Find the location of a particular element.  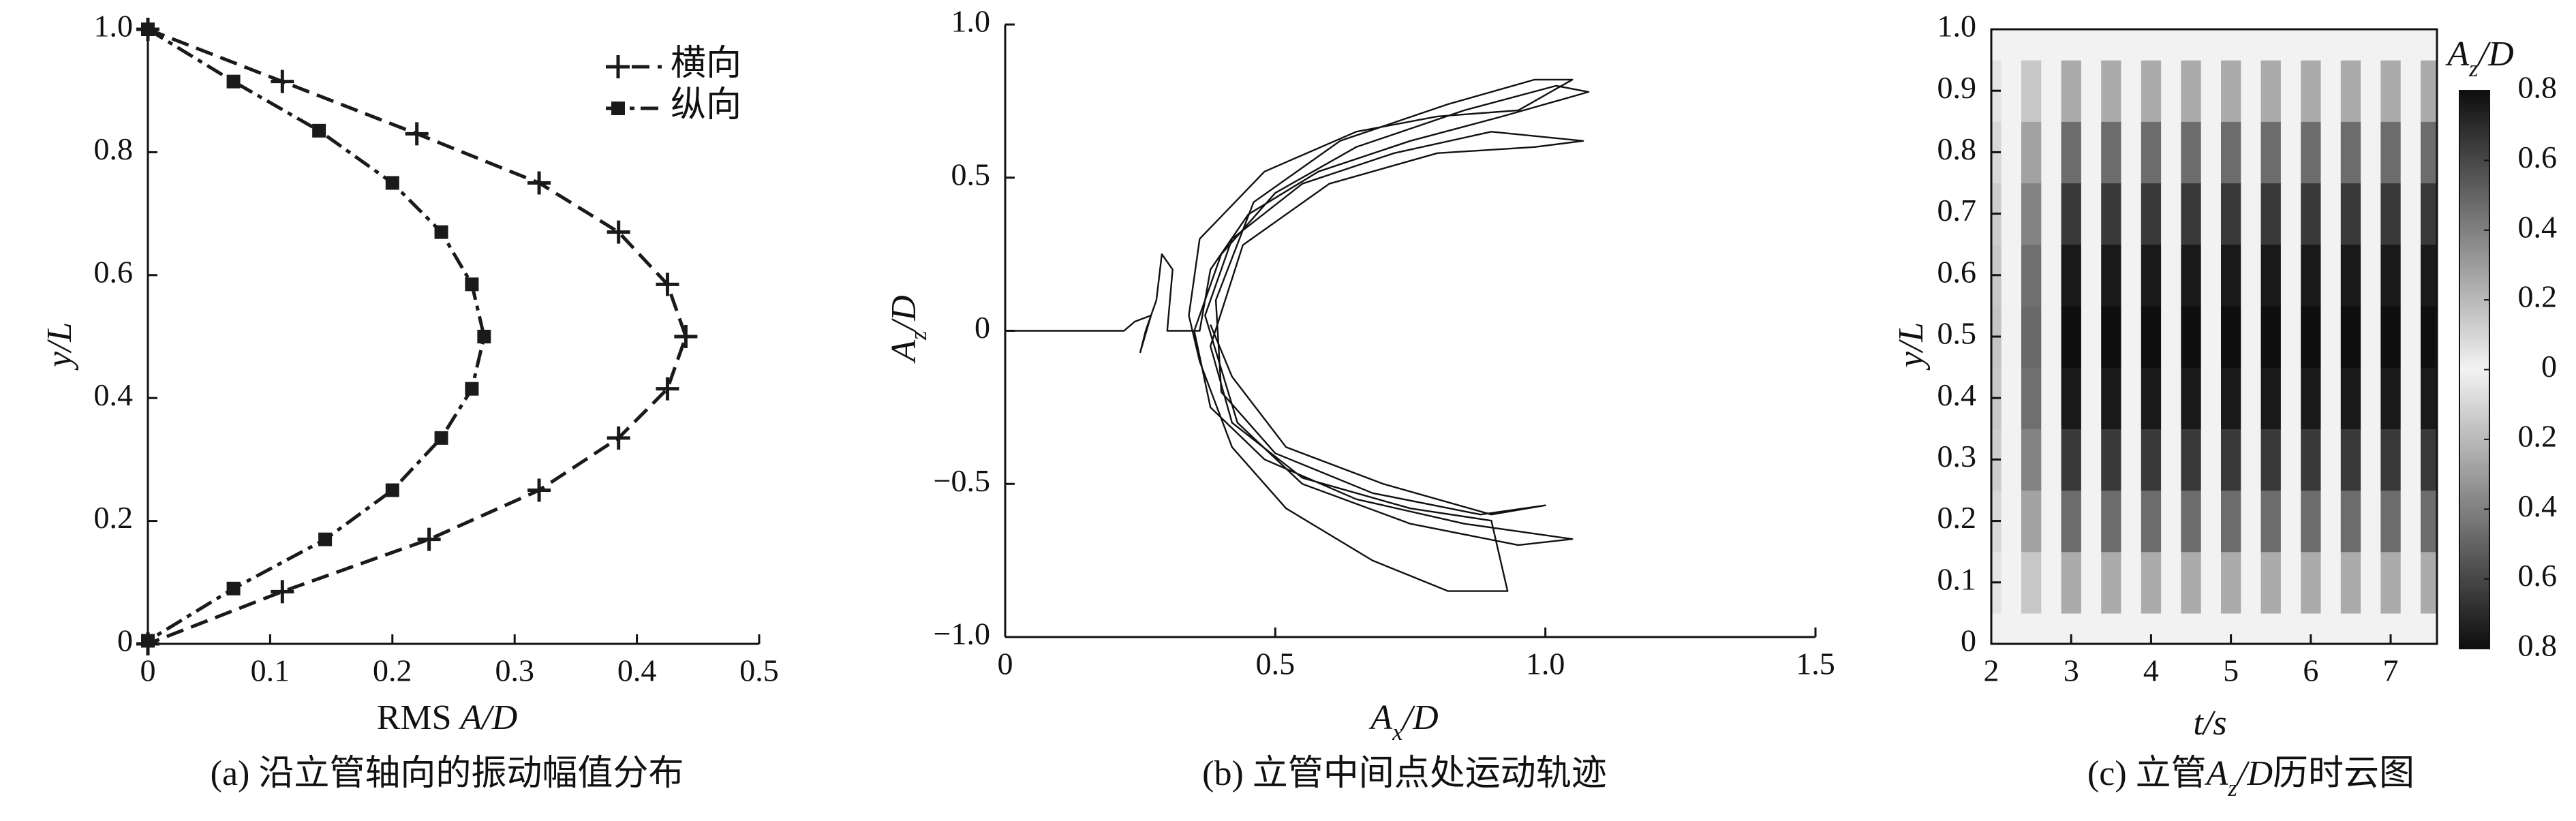

x-axis-label-part: A/D is located at coordinates (489, 718).